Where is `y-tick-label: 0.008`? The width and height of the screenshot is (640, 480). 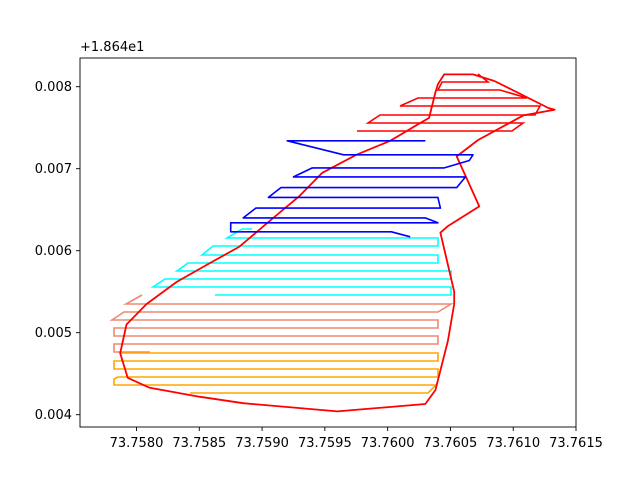 y-tick-label: 0.008 is located at coordinates (53, 87).